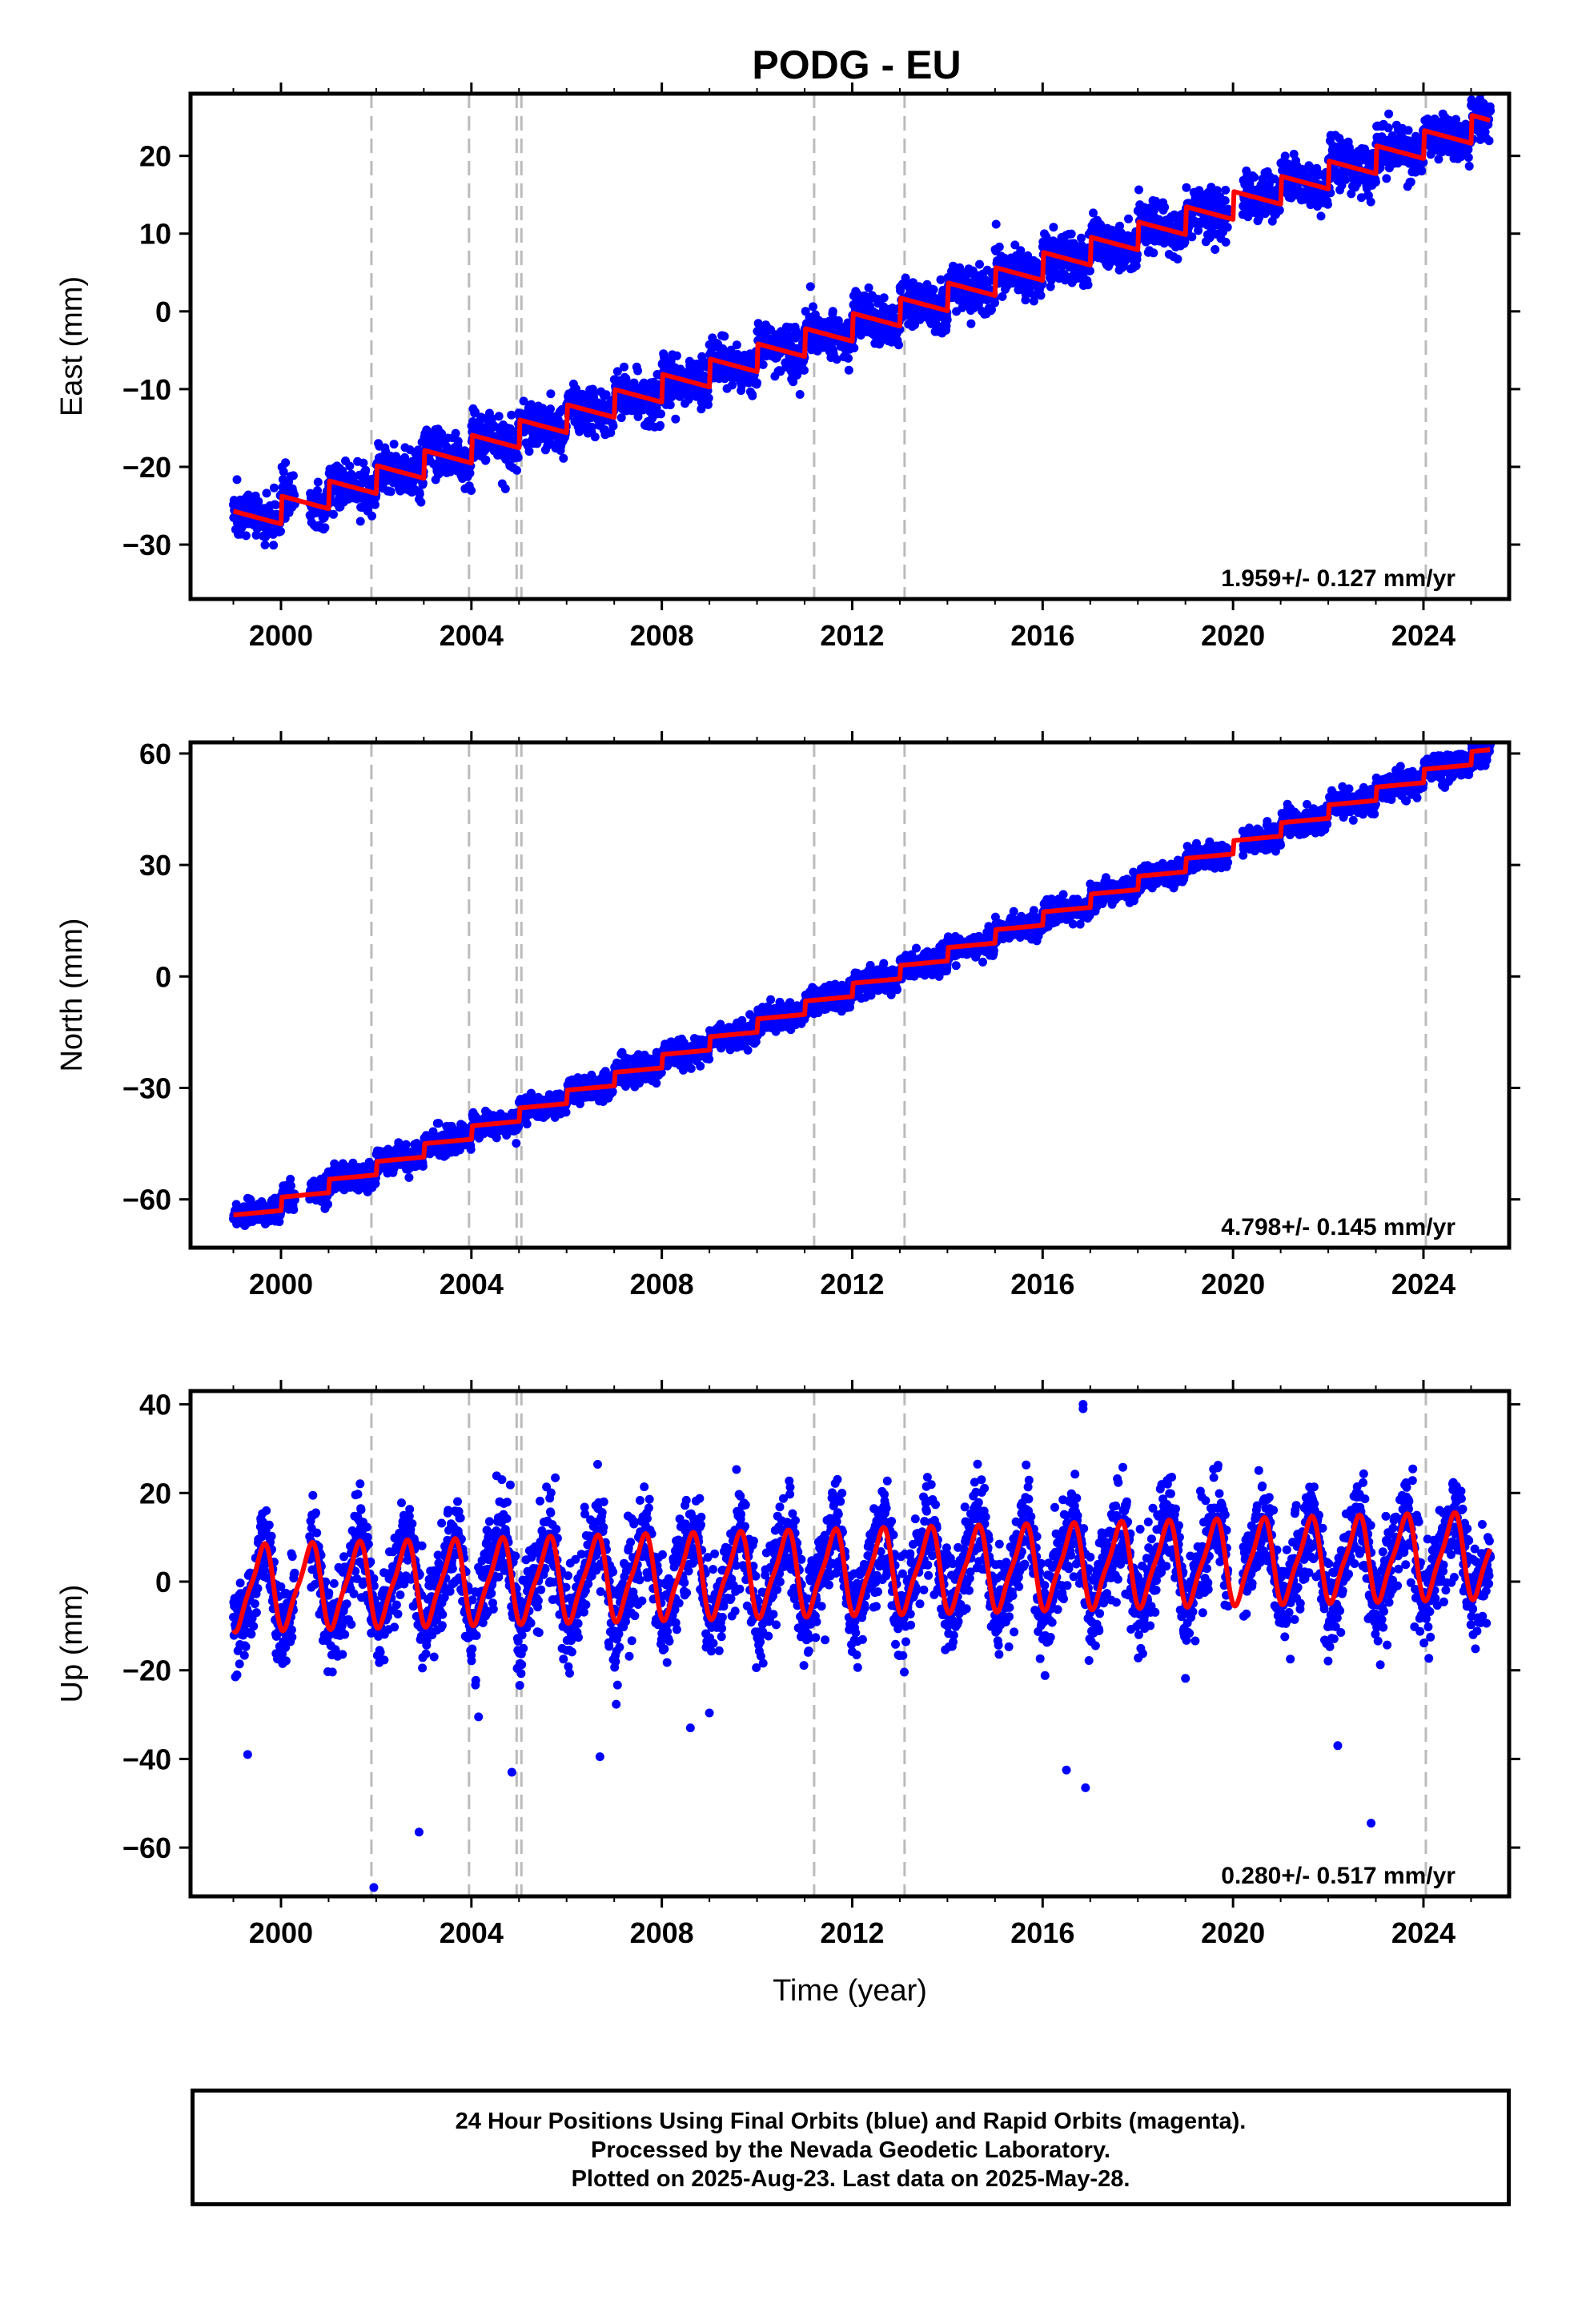 The height and width of the screenshot is (2324, 1582). What do you see at coordinates (852, 635) in the screenshot?
I see `x-tick-label: 2012` at bounding box center [852, 635].